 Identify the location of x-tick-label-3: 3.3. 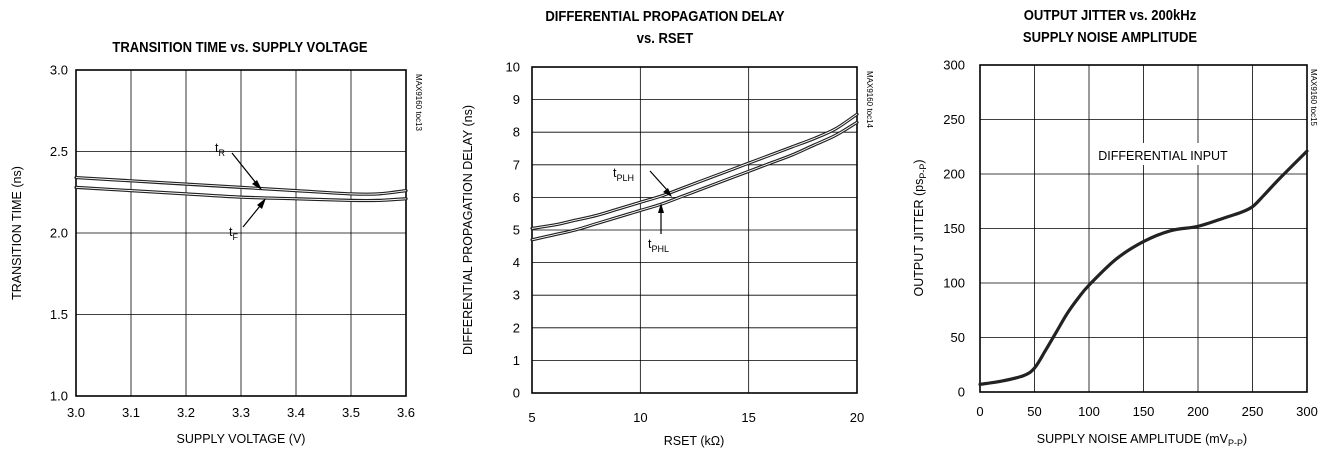
(241, 412).